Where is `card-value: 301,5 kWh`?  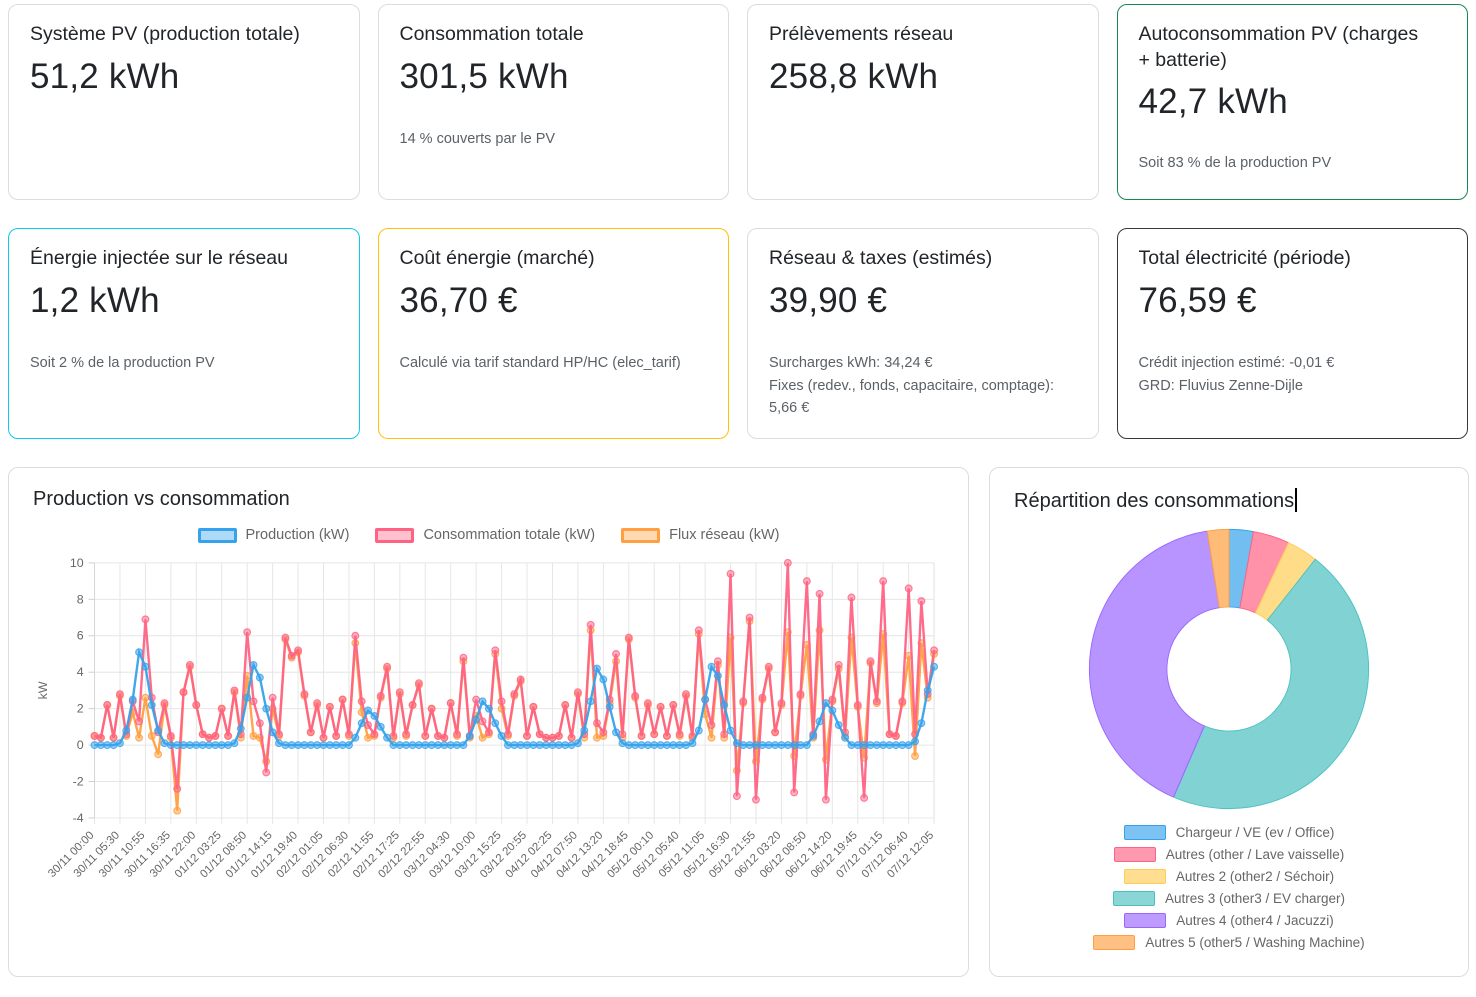 card-value: 301,5 kWh is located at coordinates (484, 76).